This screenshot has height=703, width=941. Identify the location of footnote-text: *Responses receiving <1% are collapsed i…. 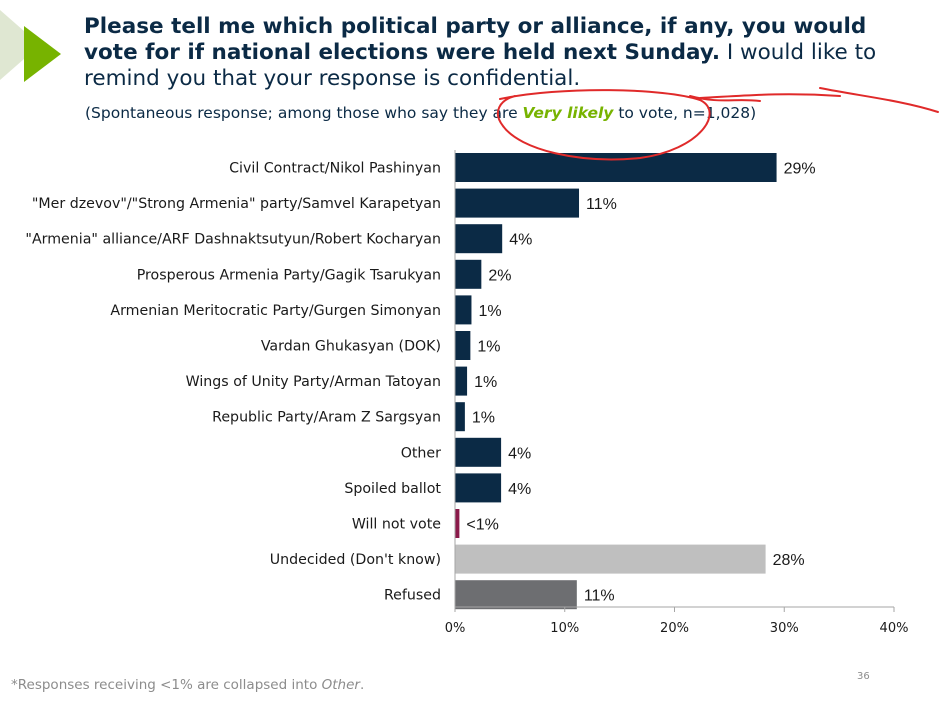
(166, 685).